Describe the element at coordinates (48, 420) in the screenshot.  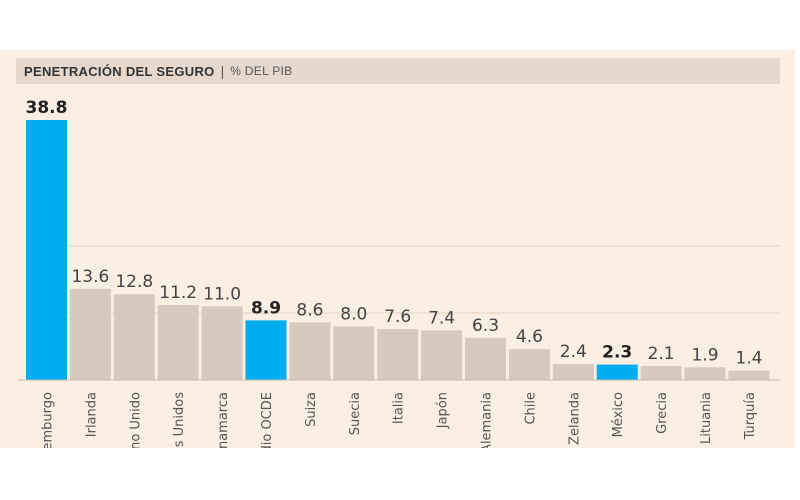
I see `category-label: Luxemburgo` at that location.